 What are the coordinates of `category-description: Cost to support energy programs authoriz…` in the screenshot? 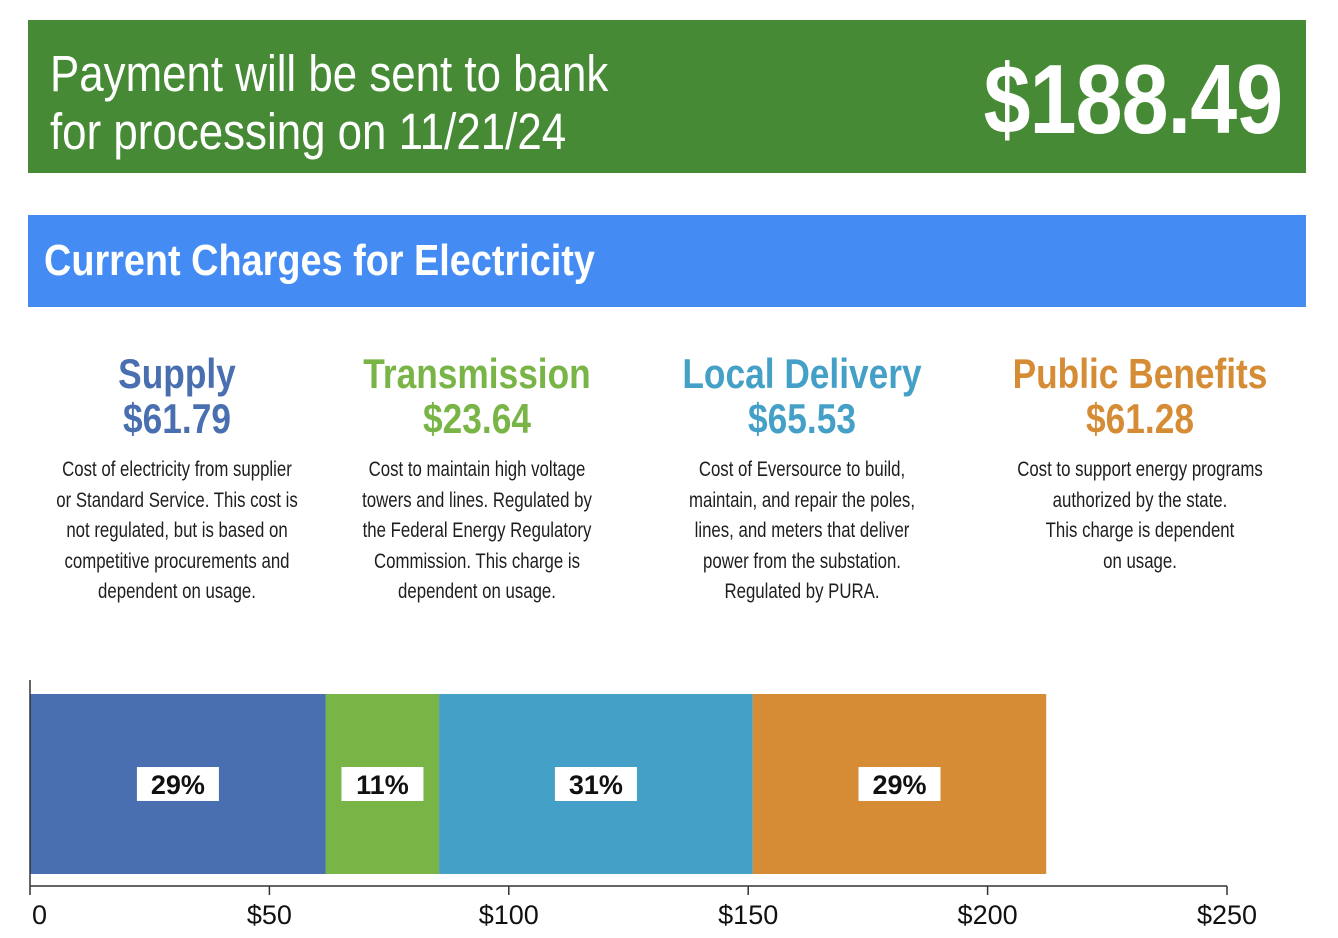 It's located at (1140, 515).